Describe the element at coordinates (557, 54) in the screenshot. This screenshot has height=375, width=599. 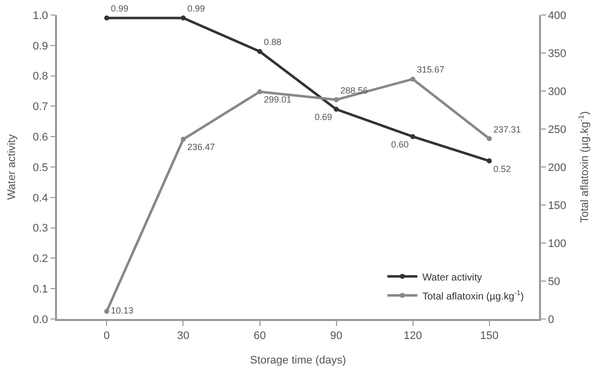
I see `y2-tick-label: 350` at that location.